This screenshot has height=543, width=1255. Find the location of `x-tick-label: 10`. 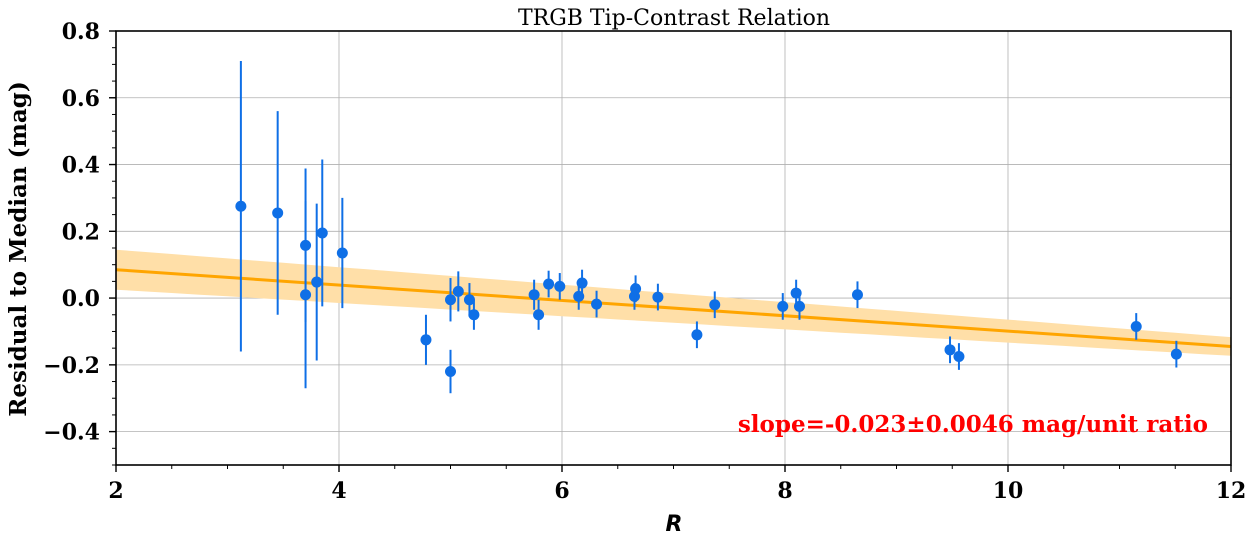

x-tick-label: 10 is located at coordinates (1008, 491).